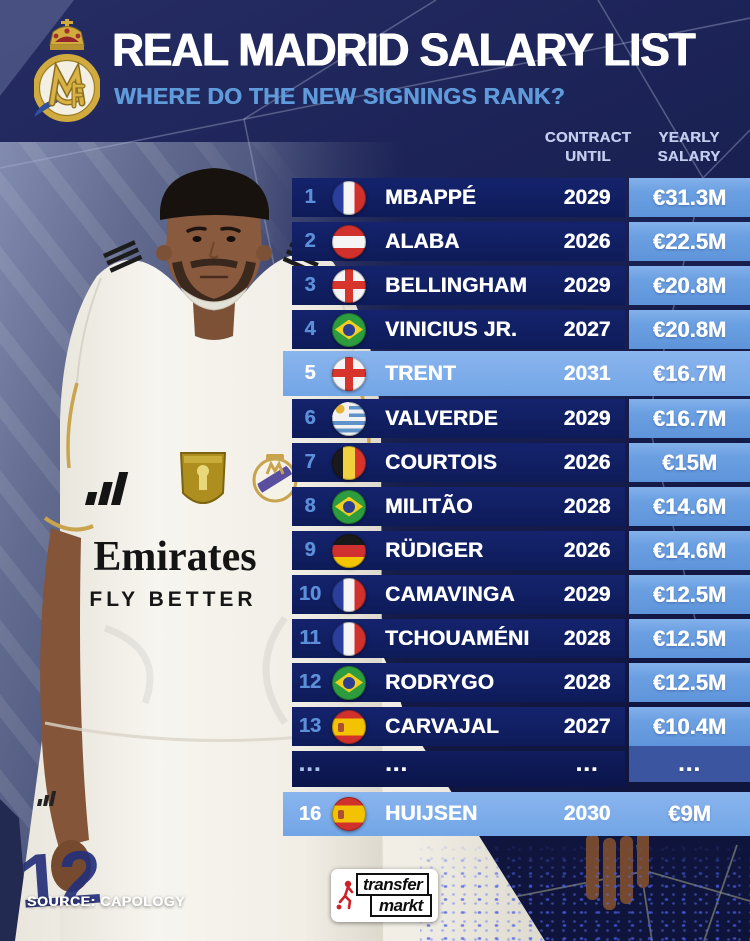 The width and height of the screenshot is (750, 941). What do you see at coordinates (458, 373) in the screenshot?
I see `row-main: 5 TRENT 2031` at bounding box center [458, 373].